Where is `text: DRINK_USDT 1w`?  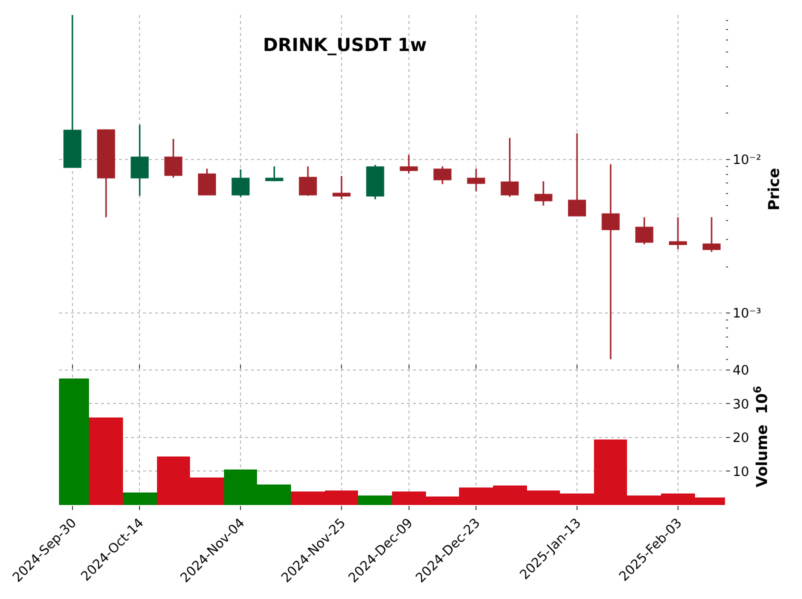 text: DRINK_USDT 1w is located at coordinates (344, 45).